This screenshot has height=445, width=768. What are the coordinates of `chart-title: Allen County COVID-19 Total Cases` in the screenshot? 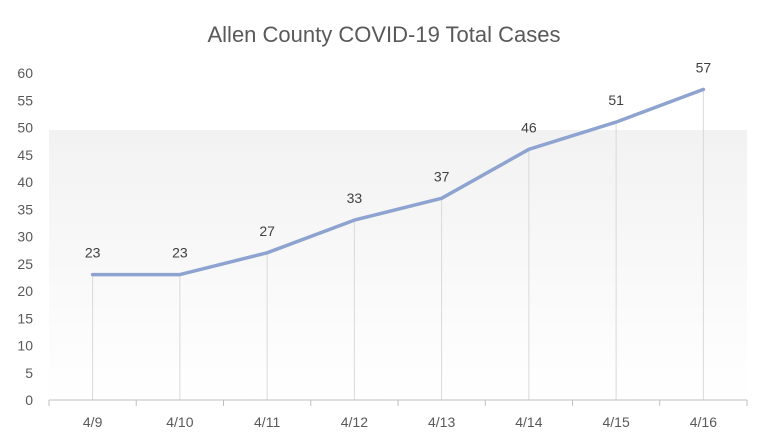 It's located at (384, 34).